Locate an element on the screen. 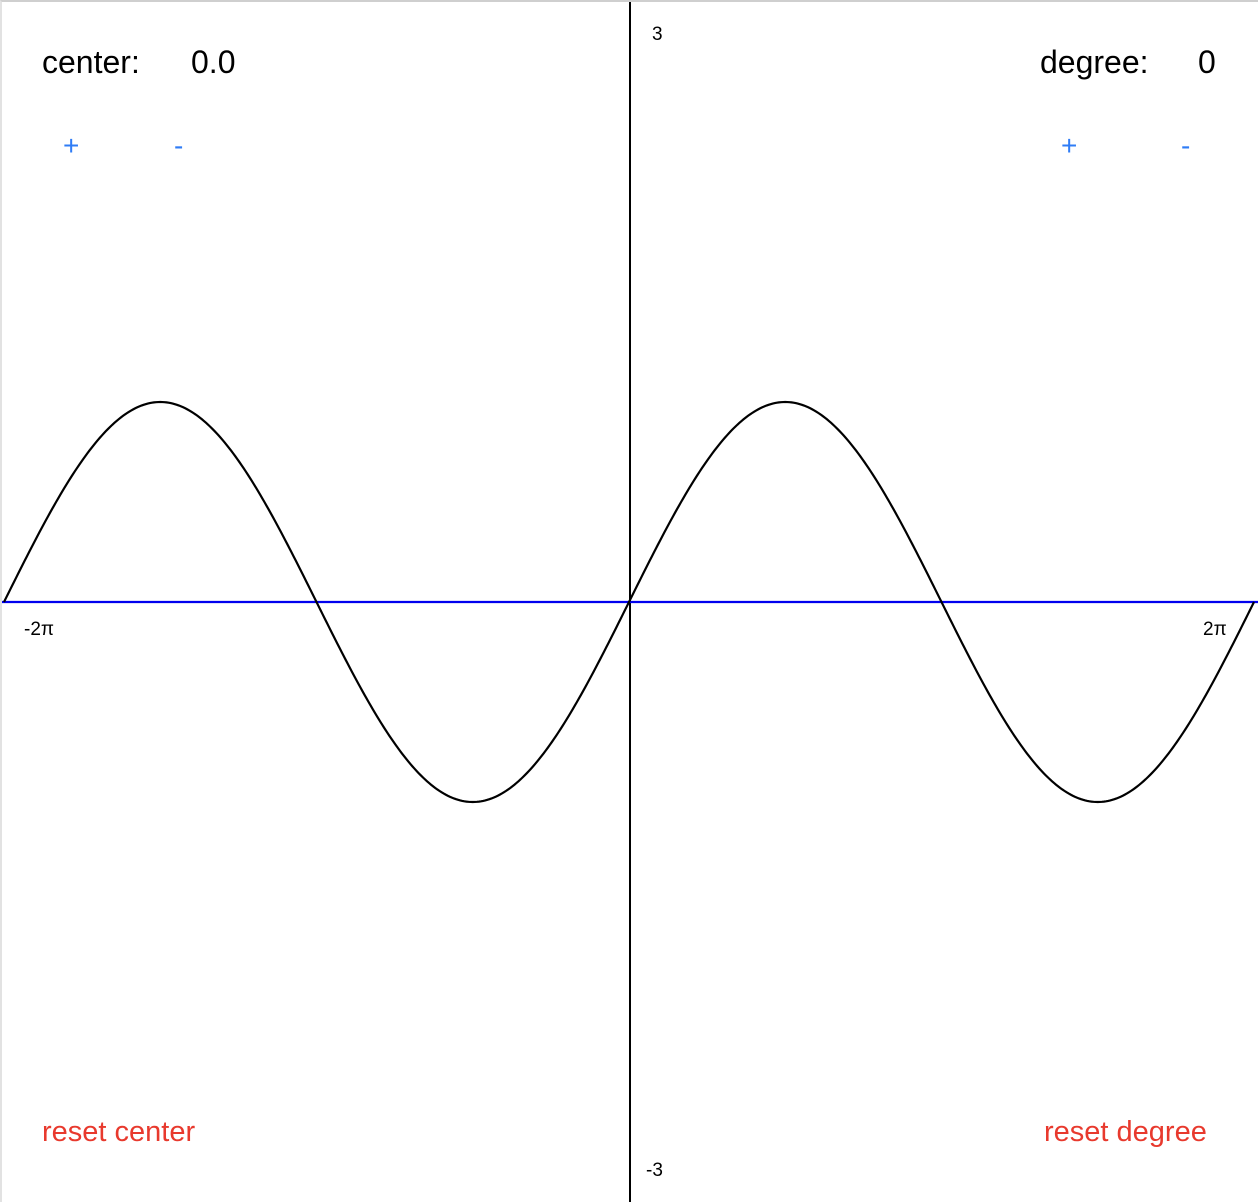 Image resolution: width=1258 pixels, height=1202 pixels. degree-increment-button: + is located at coordinates (1069, 145).